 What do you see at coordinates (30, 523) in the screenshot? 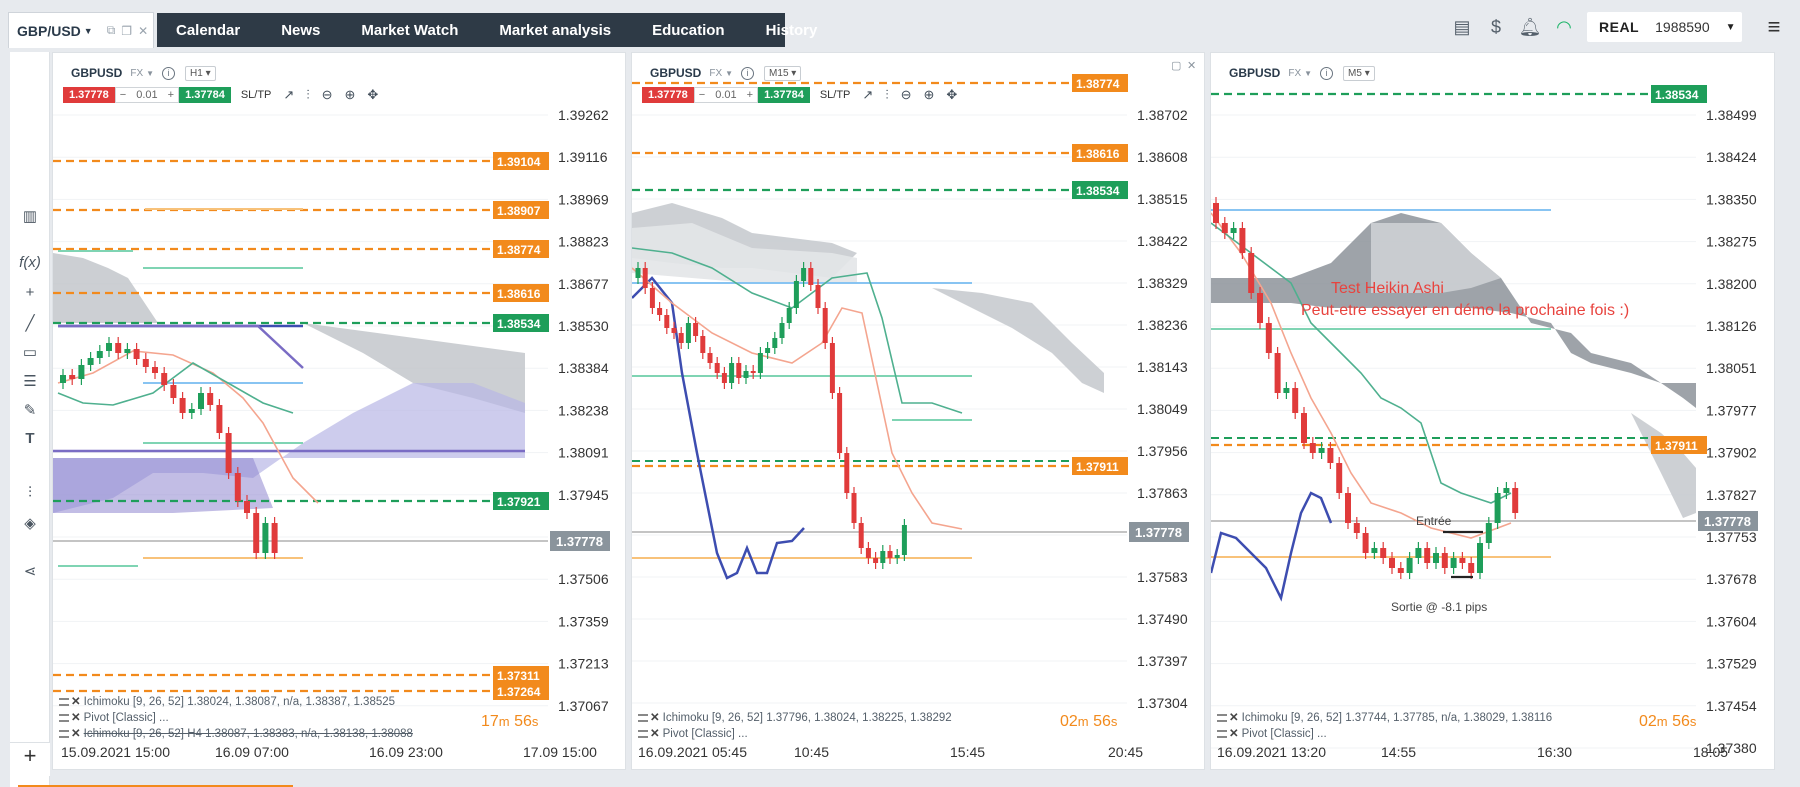
I see `layers-icon: ◈` at bounding box center [30, 523].